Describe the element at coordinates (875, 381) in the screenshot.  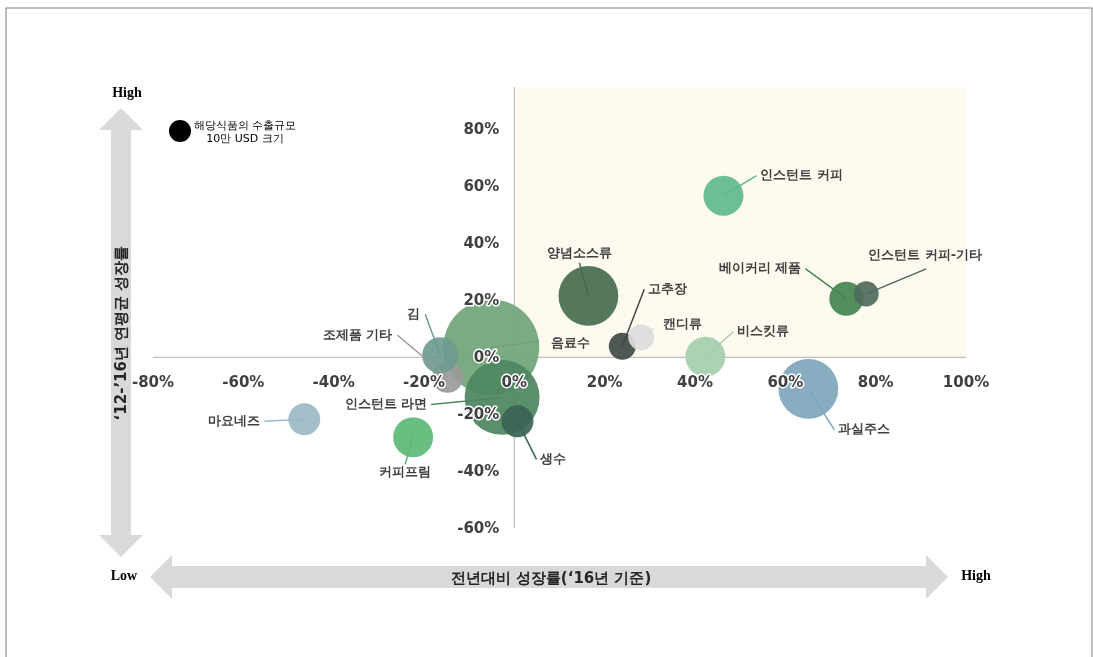
I see `x-tick-label: 80%` at that location.